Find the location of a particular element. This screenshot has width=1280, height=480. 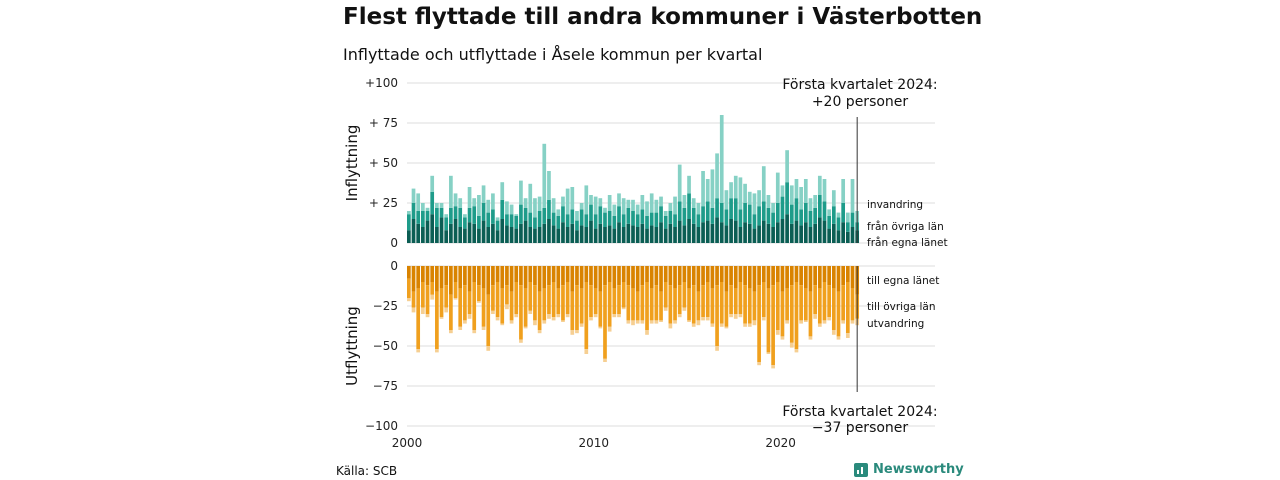

series-label: från egna länet is located at coordinates (907, 242).